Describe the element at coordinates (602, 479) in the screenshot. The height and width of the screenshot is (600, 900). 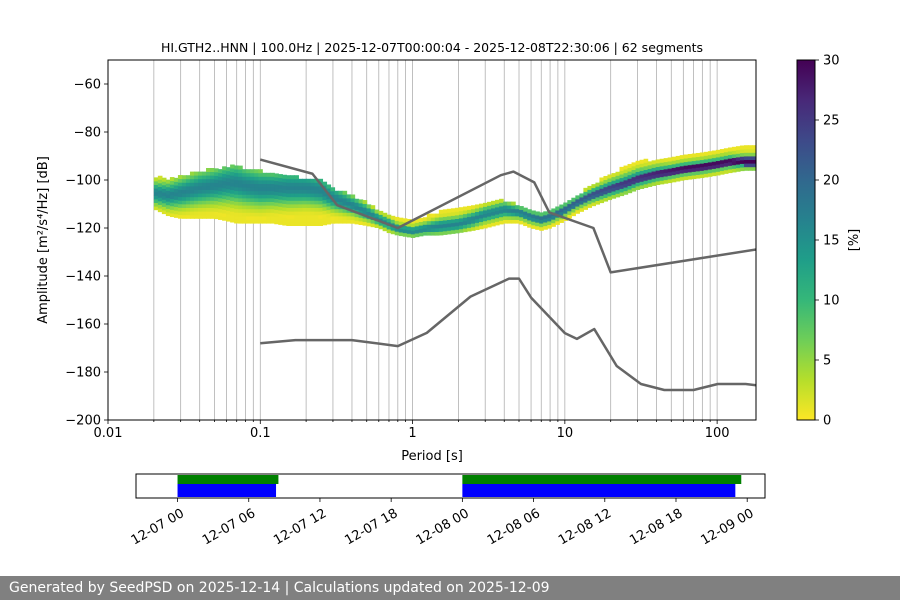
I see `gaps-green-segment` at that location.